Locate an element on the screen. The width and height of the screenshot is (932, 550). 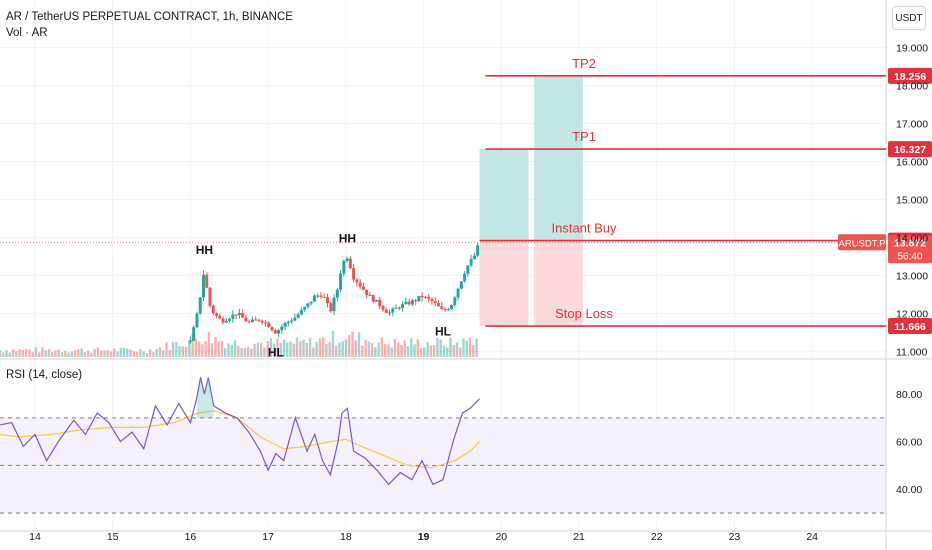
currency-button: USDT is located at coordinates (909, 18).